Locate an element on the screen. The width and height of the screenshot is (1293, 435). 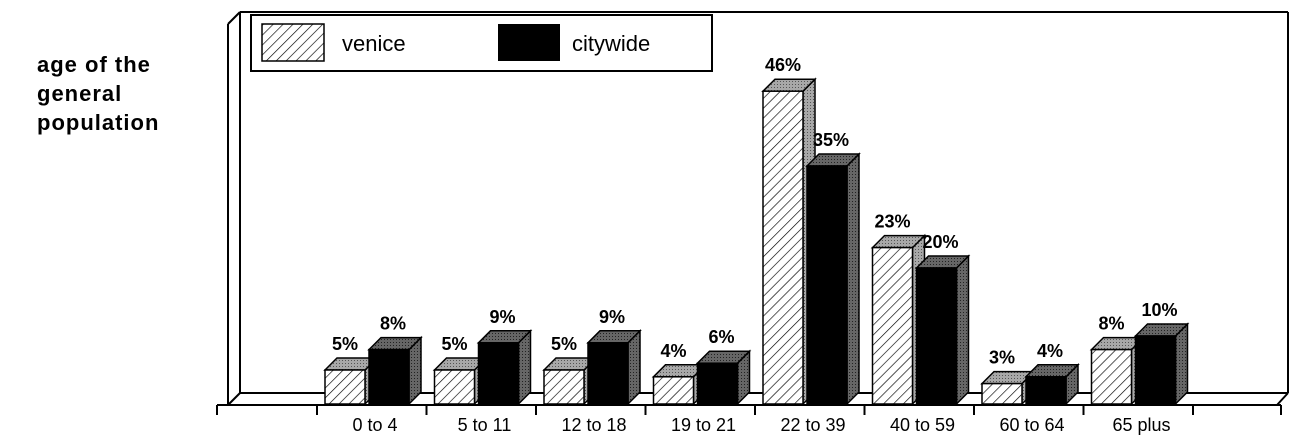
side-title-line-1: age of the is located at coordinates (94, 64).